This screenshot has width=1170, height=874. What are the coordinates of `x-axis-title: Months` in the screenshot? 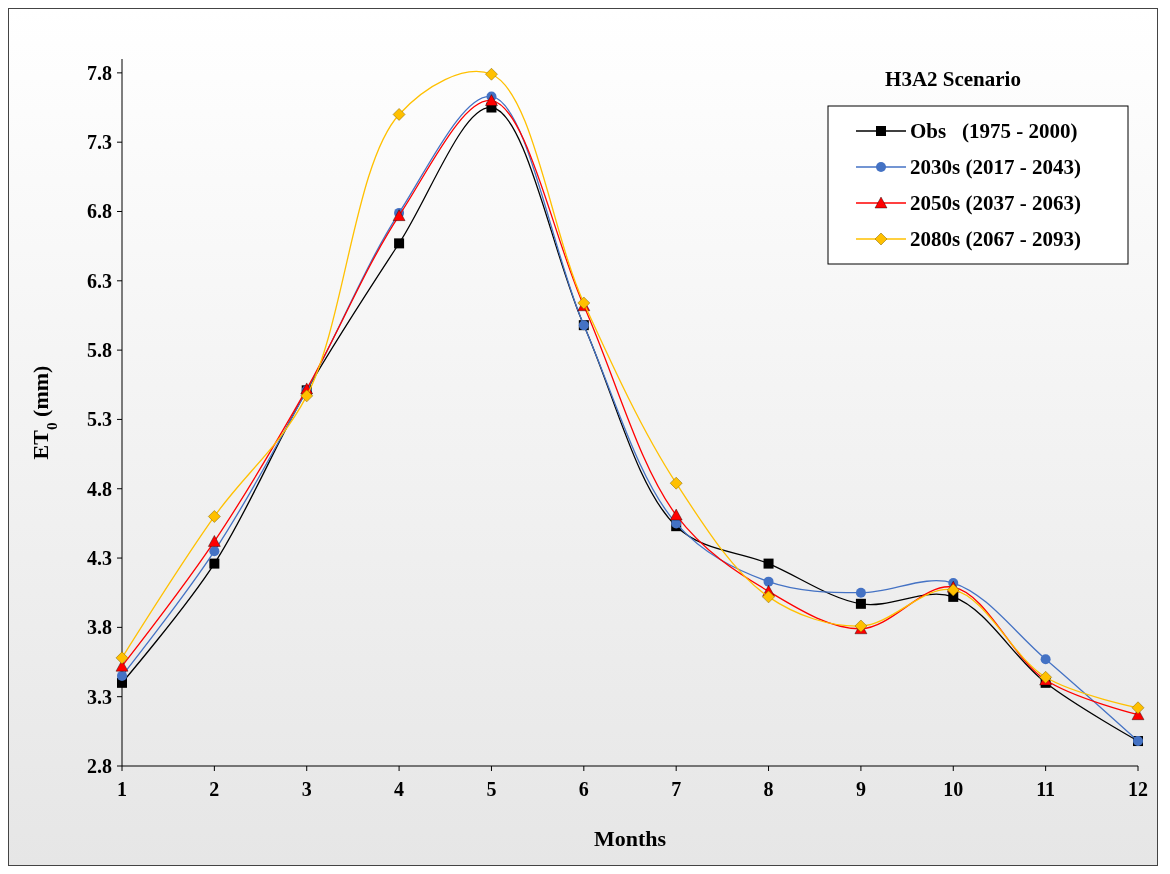 It's located at (630, 838).